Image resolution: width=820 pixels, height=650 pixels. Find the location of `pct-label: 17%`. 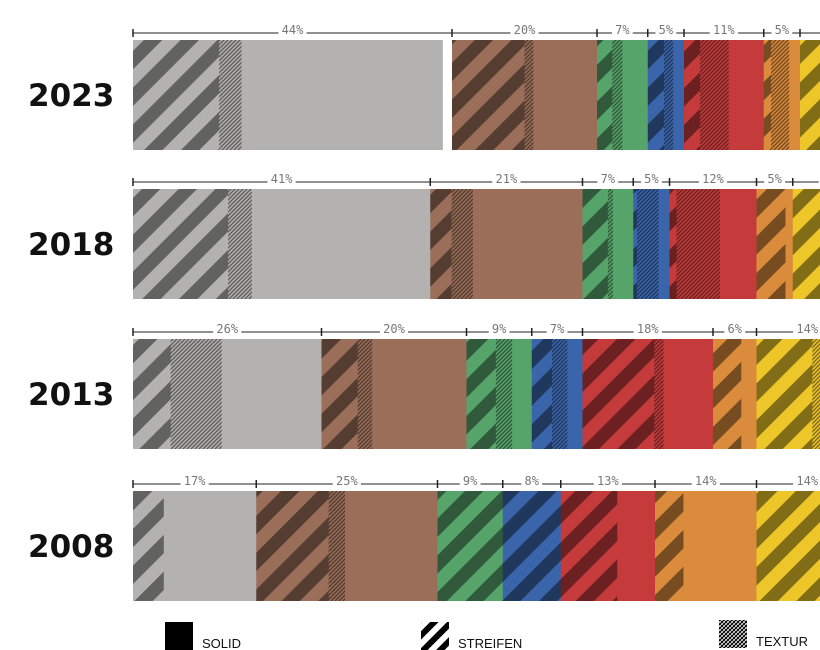

pct-label: 17% is located at coordinates (195, 481).